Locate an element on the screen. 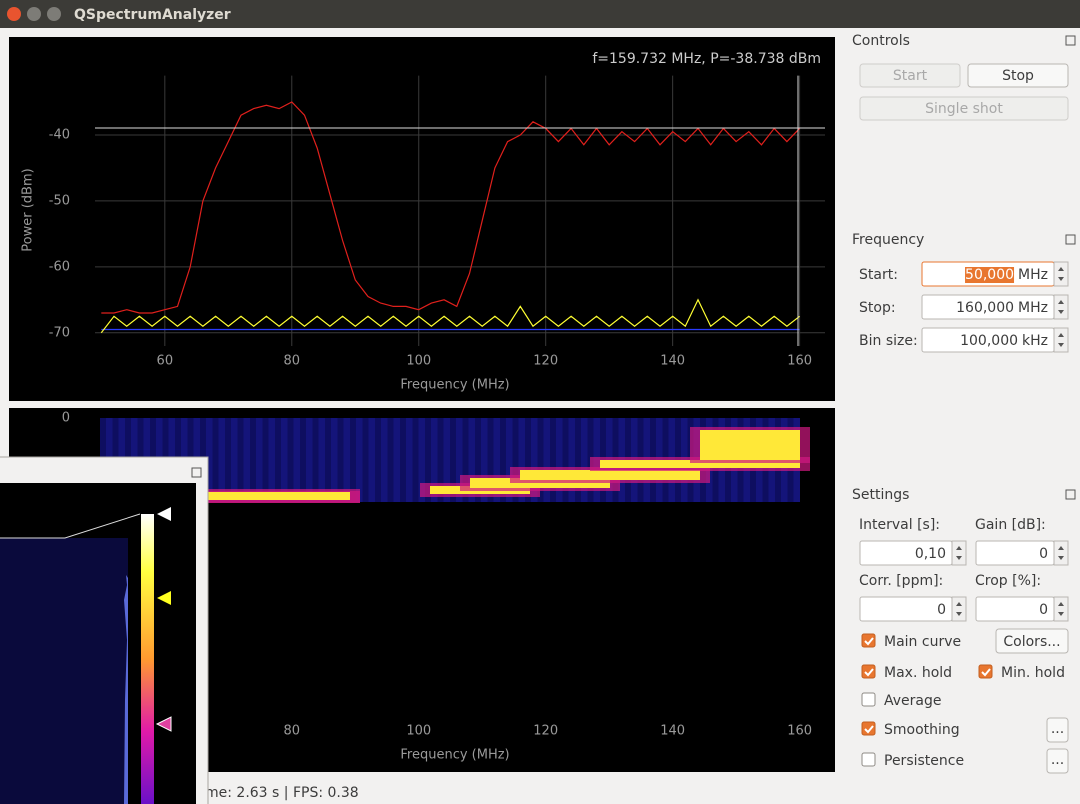 This screenshot has width=1080, height=804. checkbox-label: Main curve is located at coordinates (922, 642).